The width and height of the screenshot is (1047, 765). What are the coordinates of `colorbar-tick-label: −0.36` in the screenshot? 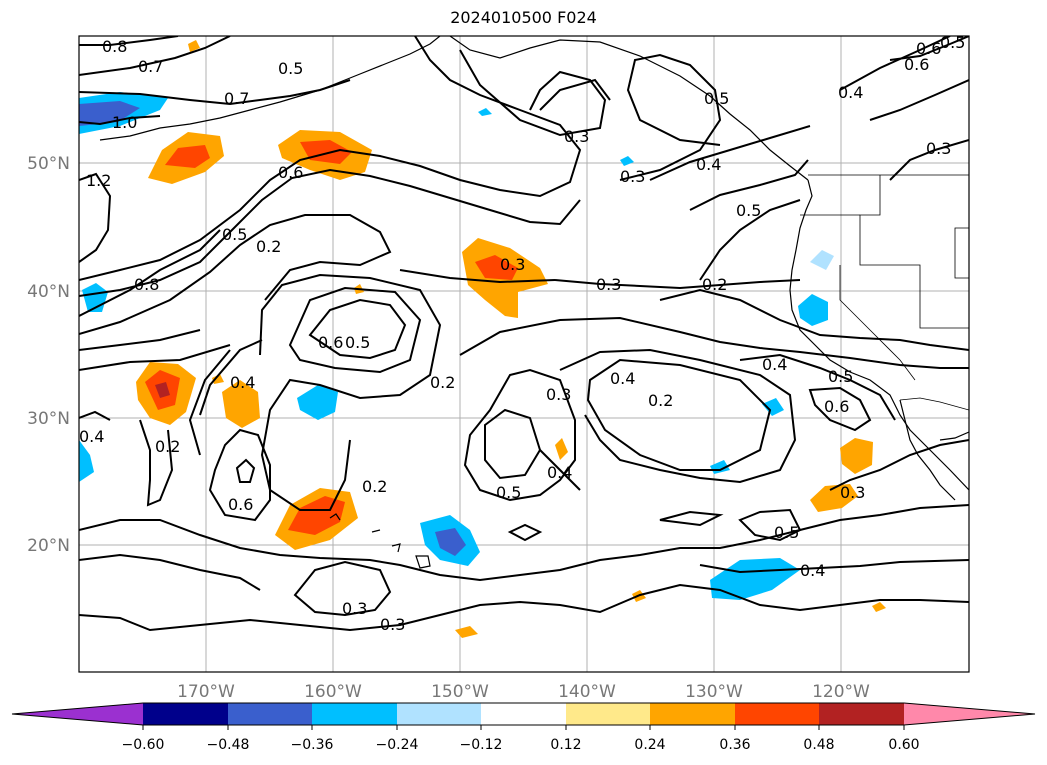 It's located at (312, 745).